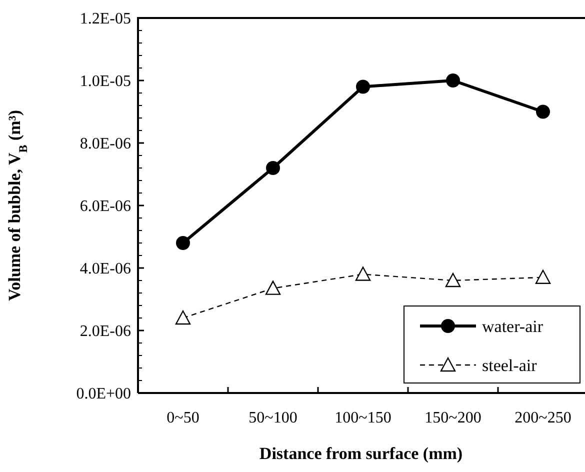 This screenshot has height=472, width=585. I want to click on y-tick-label: 8.0E-06, so click(105, 144).